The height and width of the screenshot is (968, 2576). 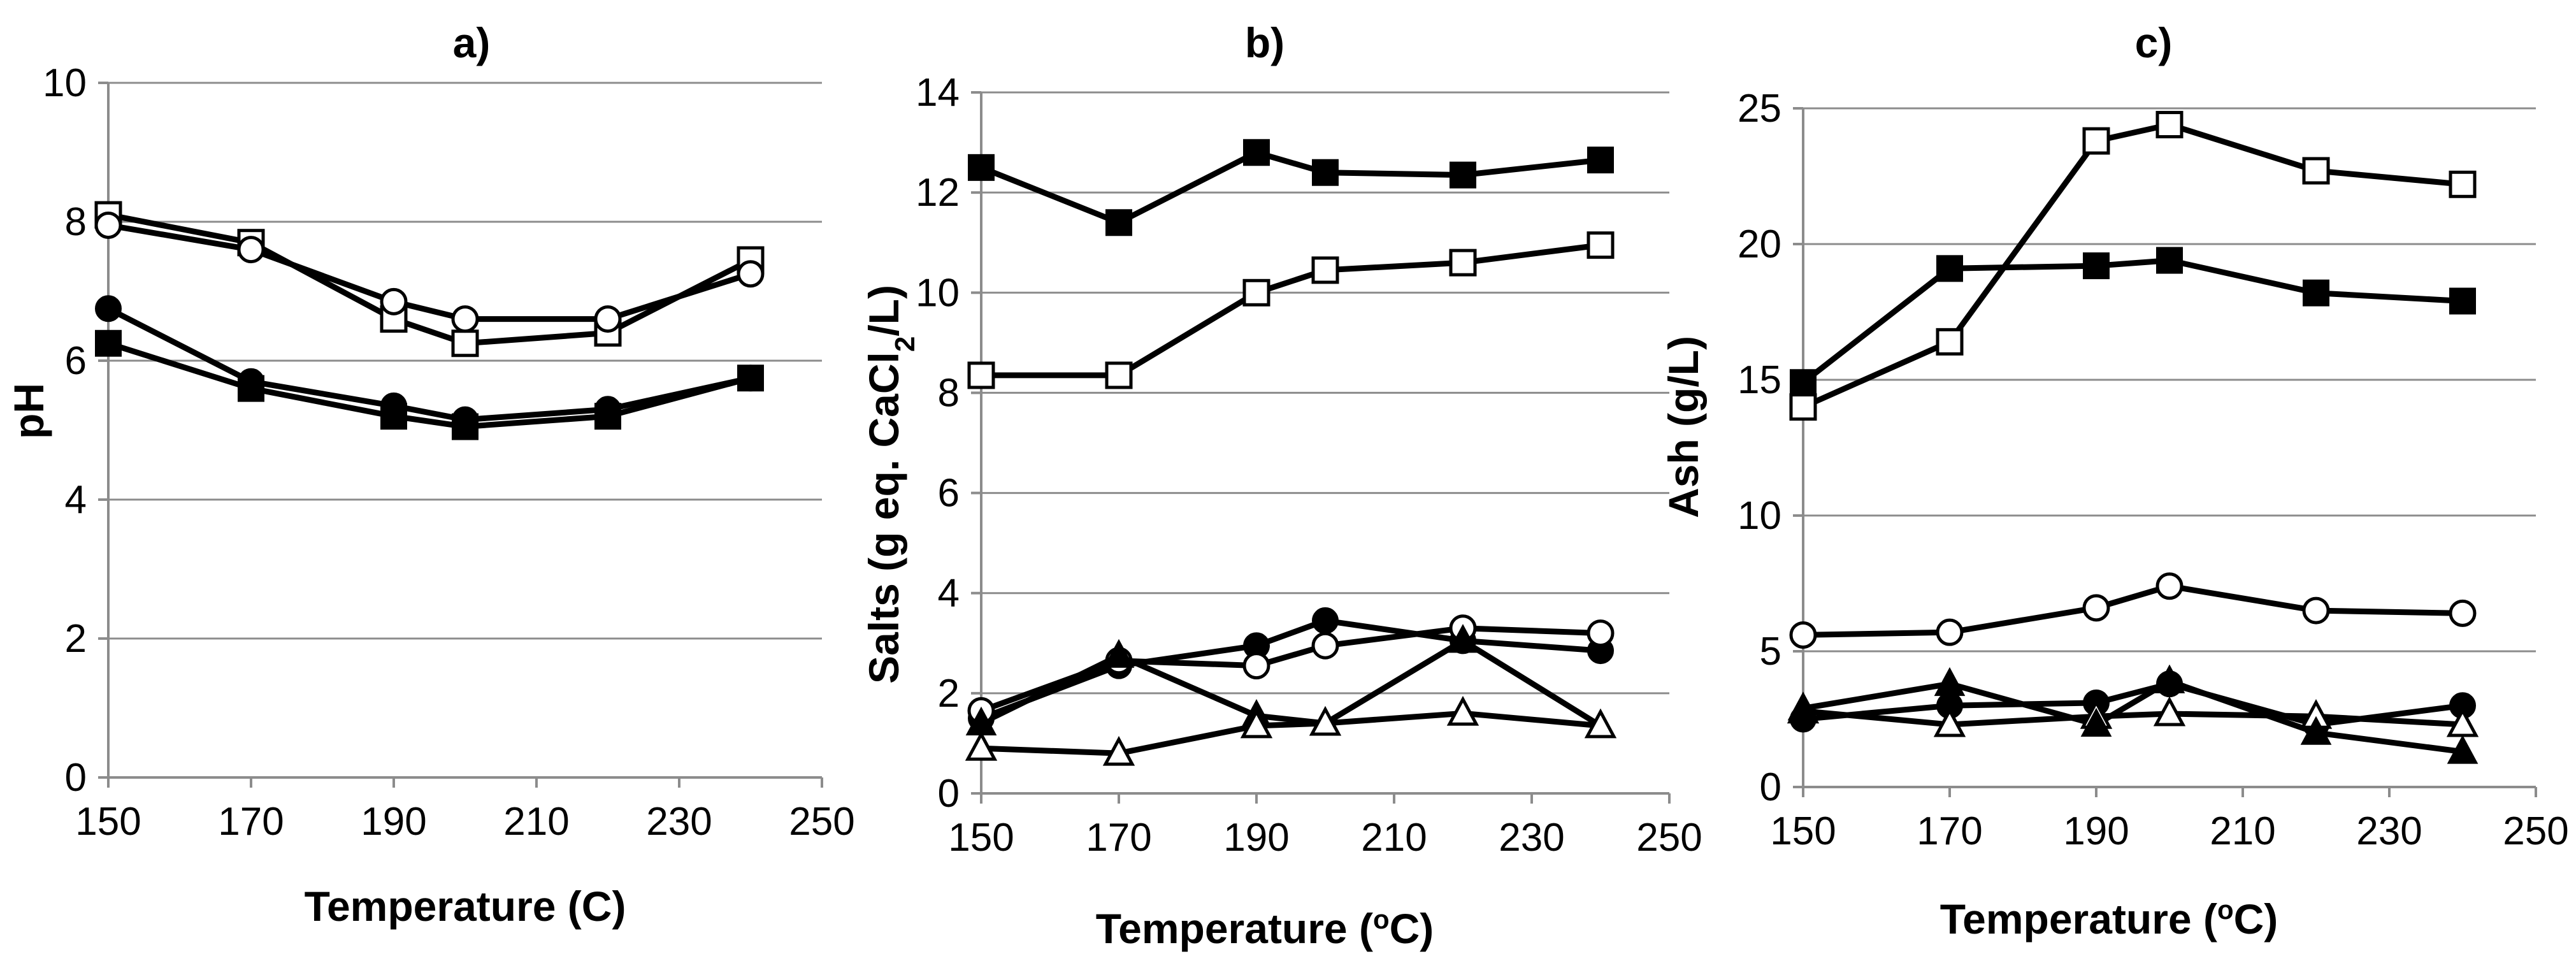 I want to click on panel-a-xtick-label: 170, so click(x=251, y=822).